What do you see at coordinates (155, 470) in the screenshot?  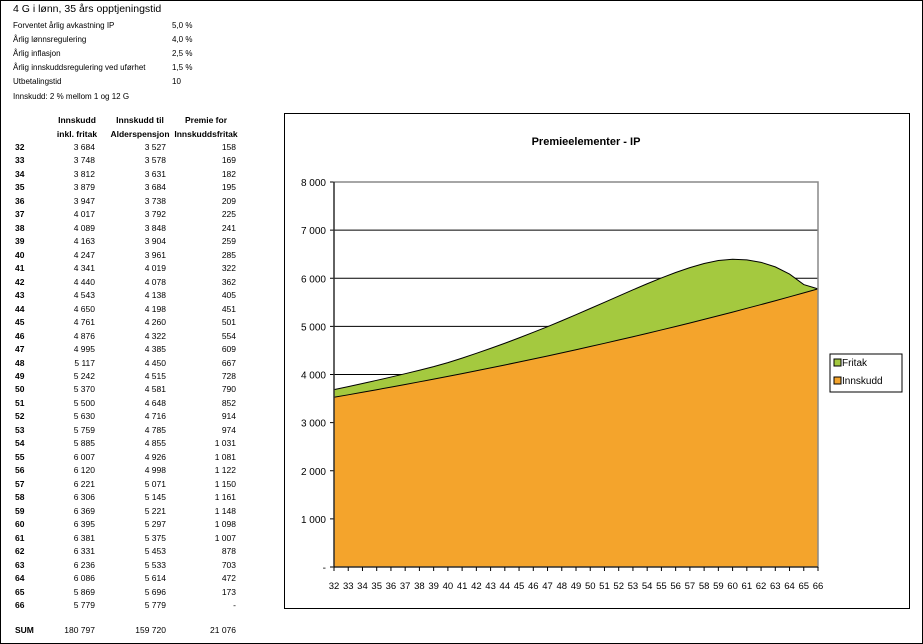 I see `table-cell: 4 998` at bounding box center [155, 470].